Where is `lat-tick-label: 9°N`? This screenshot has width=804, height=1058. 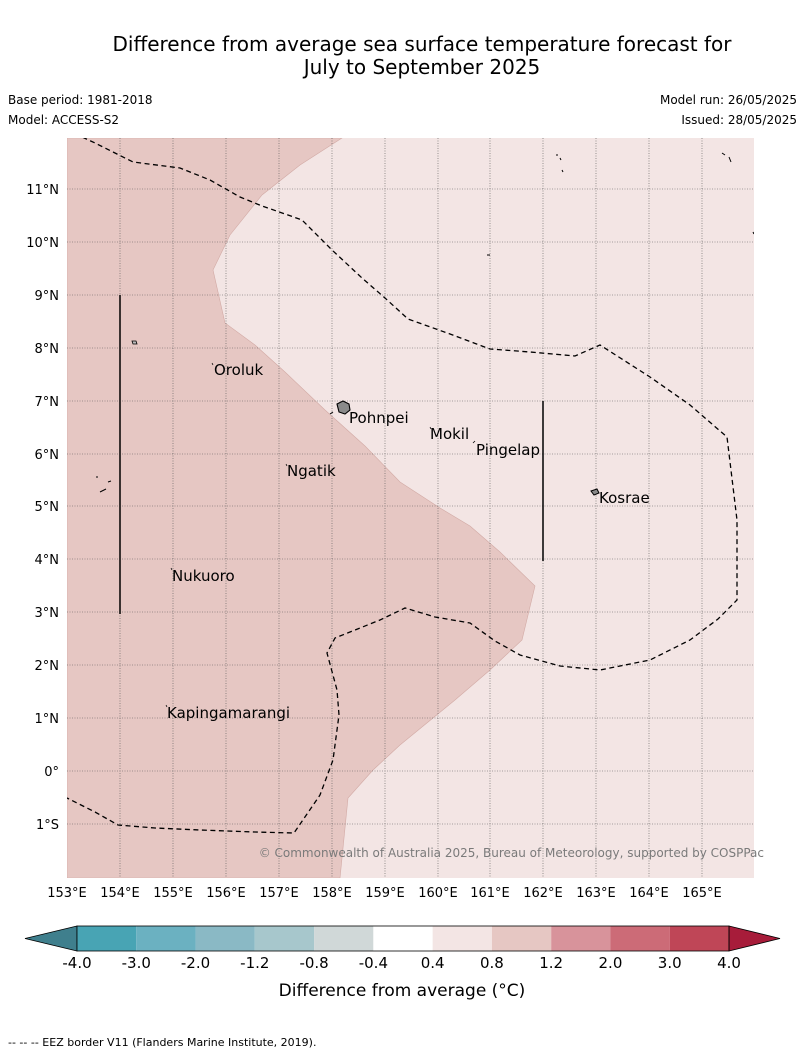
lat-tick-label: 9°N is located at coordinates (47, 296).